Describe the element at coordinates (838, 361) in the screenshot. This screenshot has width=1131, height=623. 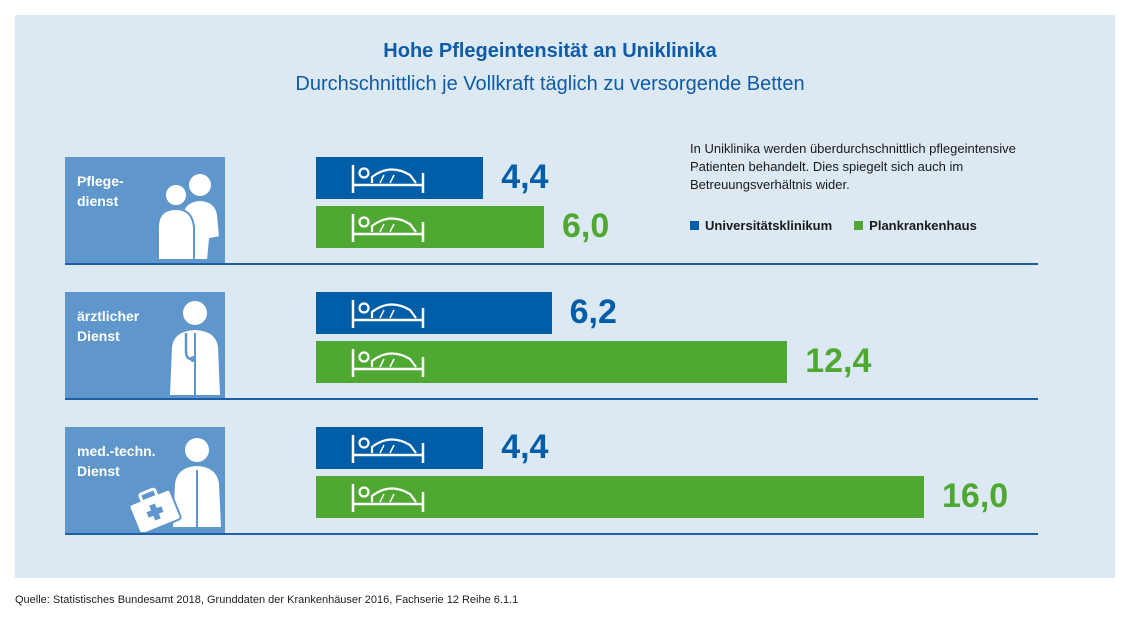
I see `bar-value-label: 12,4` at that location.